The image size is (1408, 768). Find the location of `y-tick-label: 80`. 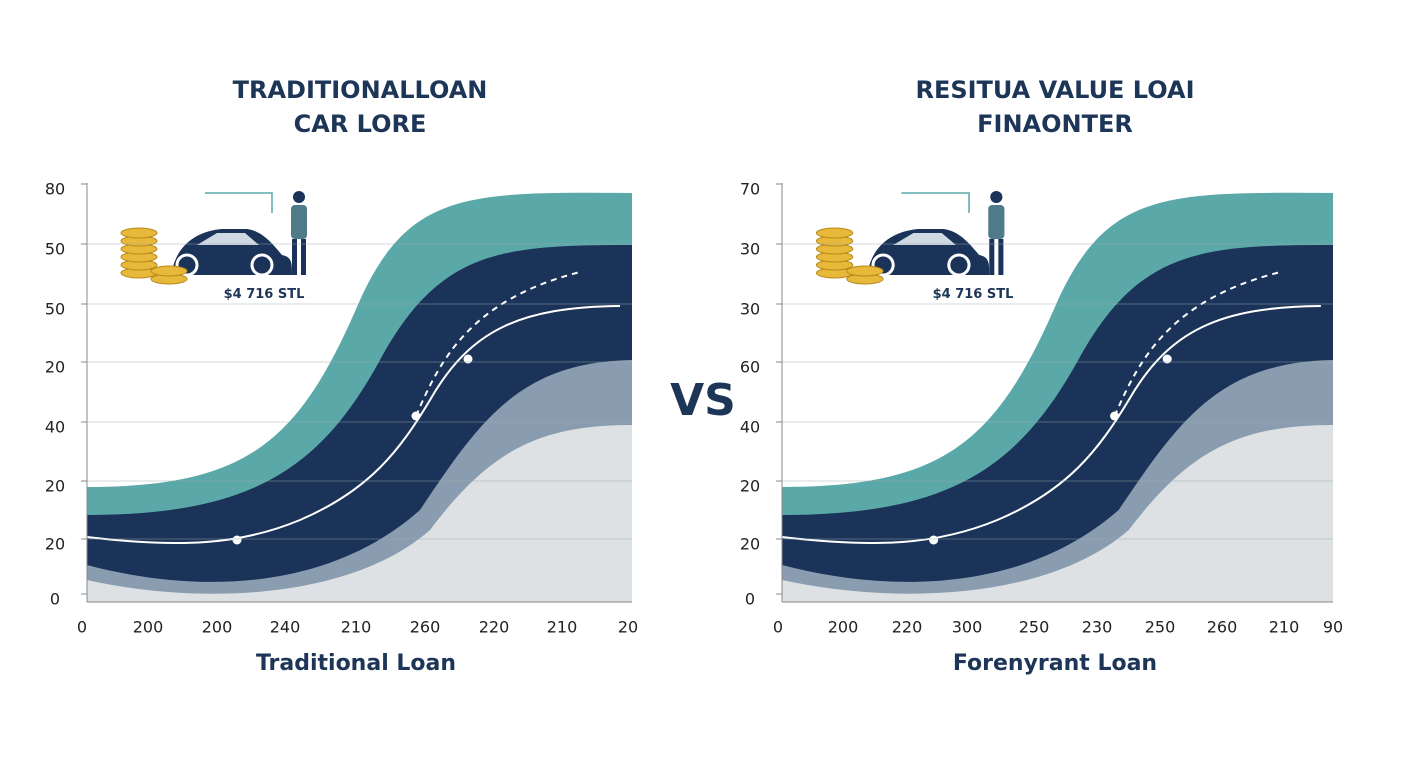

y-tick-label: 80 is located at coordinates (55, 189).